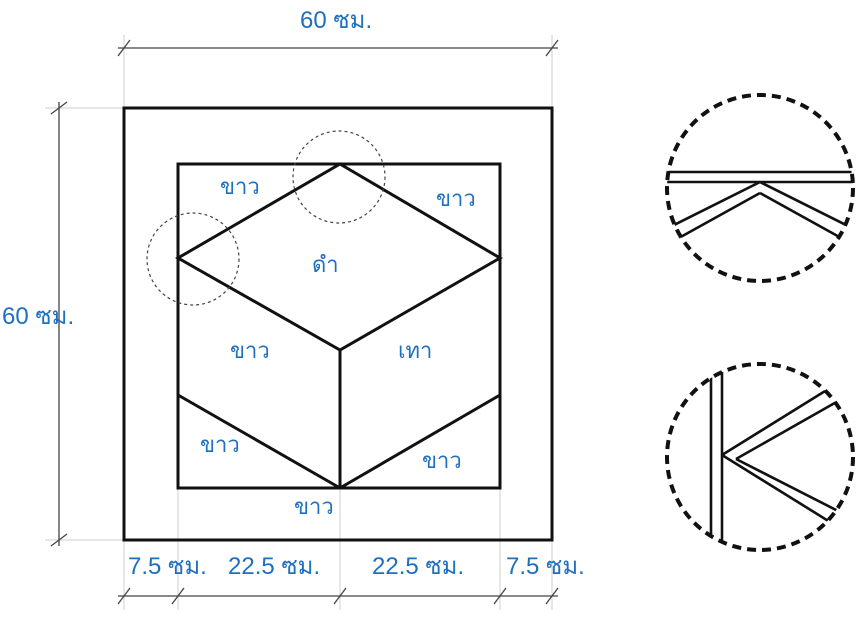  I want to click on bottom-segment-1-label: 7.5 ซม., so click(167, 566).